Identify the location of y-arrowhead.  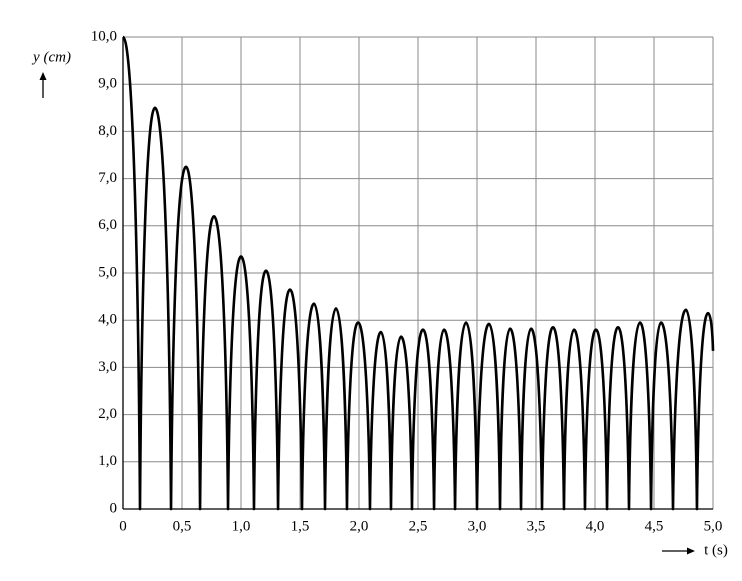
(43, 76).